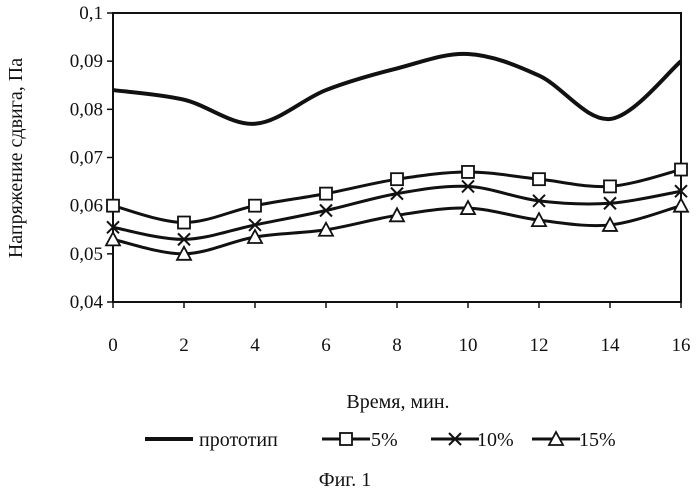  I want to click on x-tick-label: 0, so click(113, 345).